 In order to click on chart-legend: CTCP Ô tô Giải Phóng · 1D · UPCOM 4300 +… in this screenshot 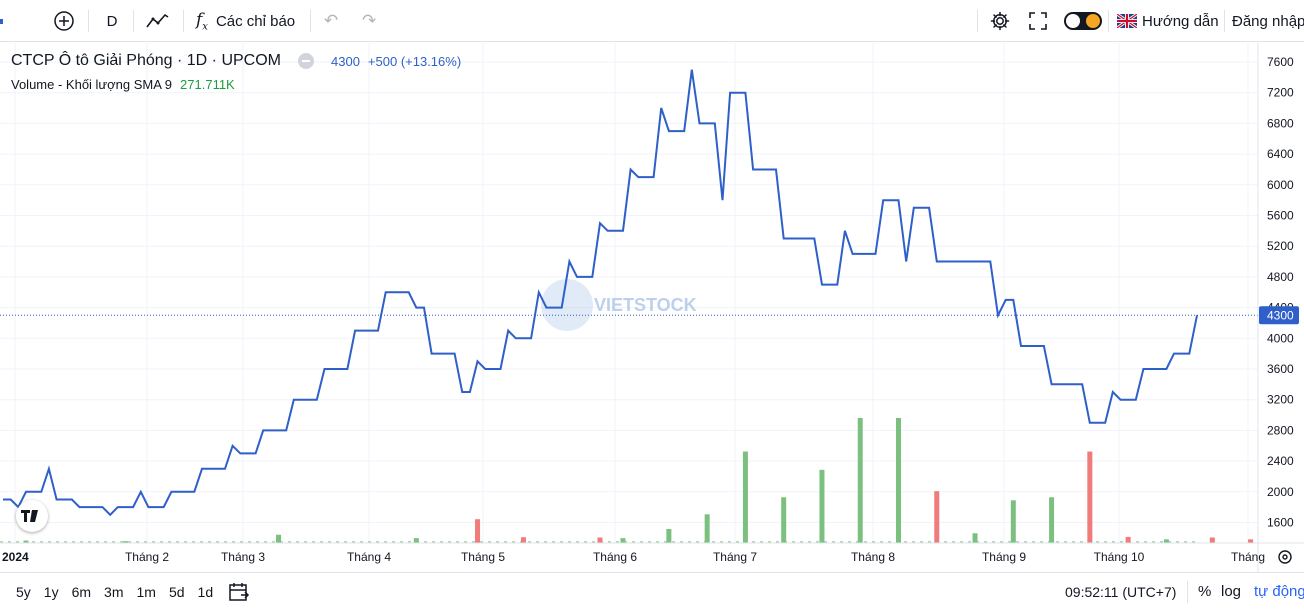, I will do `click(236, 61)`.